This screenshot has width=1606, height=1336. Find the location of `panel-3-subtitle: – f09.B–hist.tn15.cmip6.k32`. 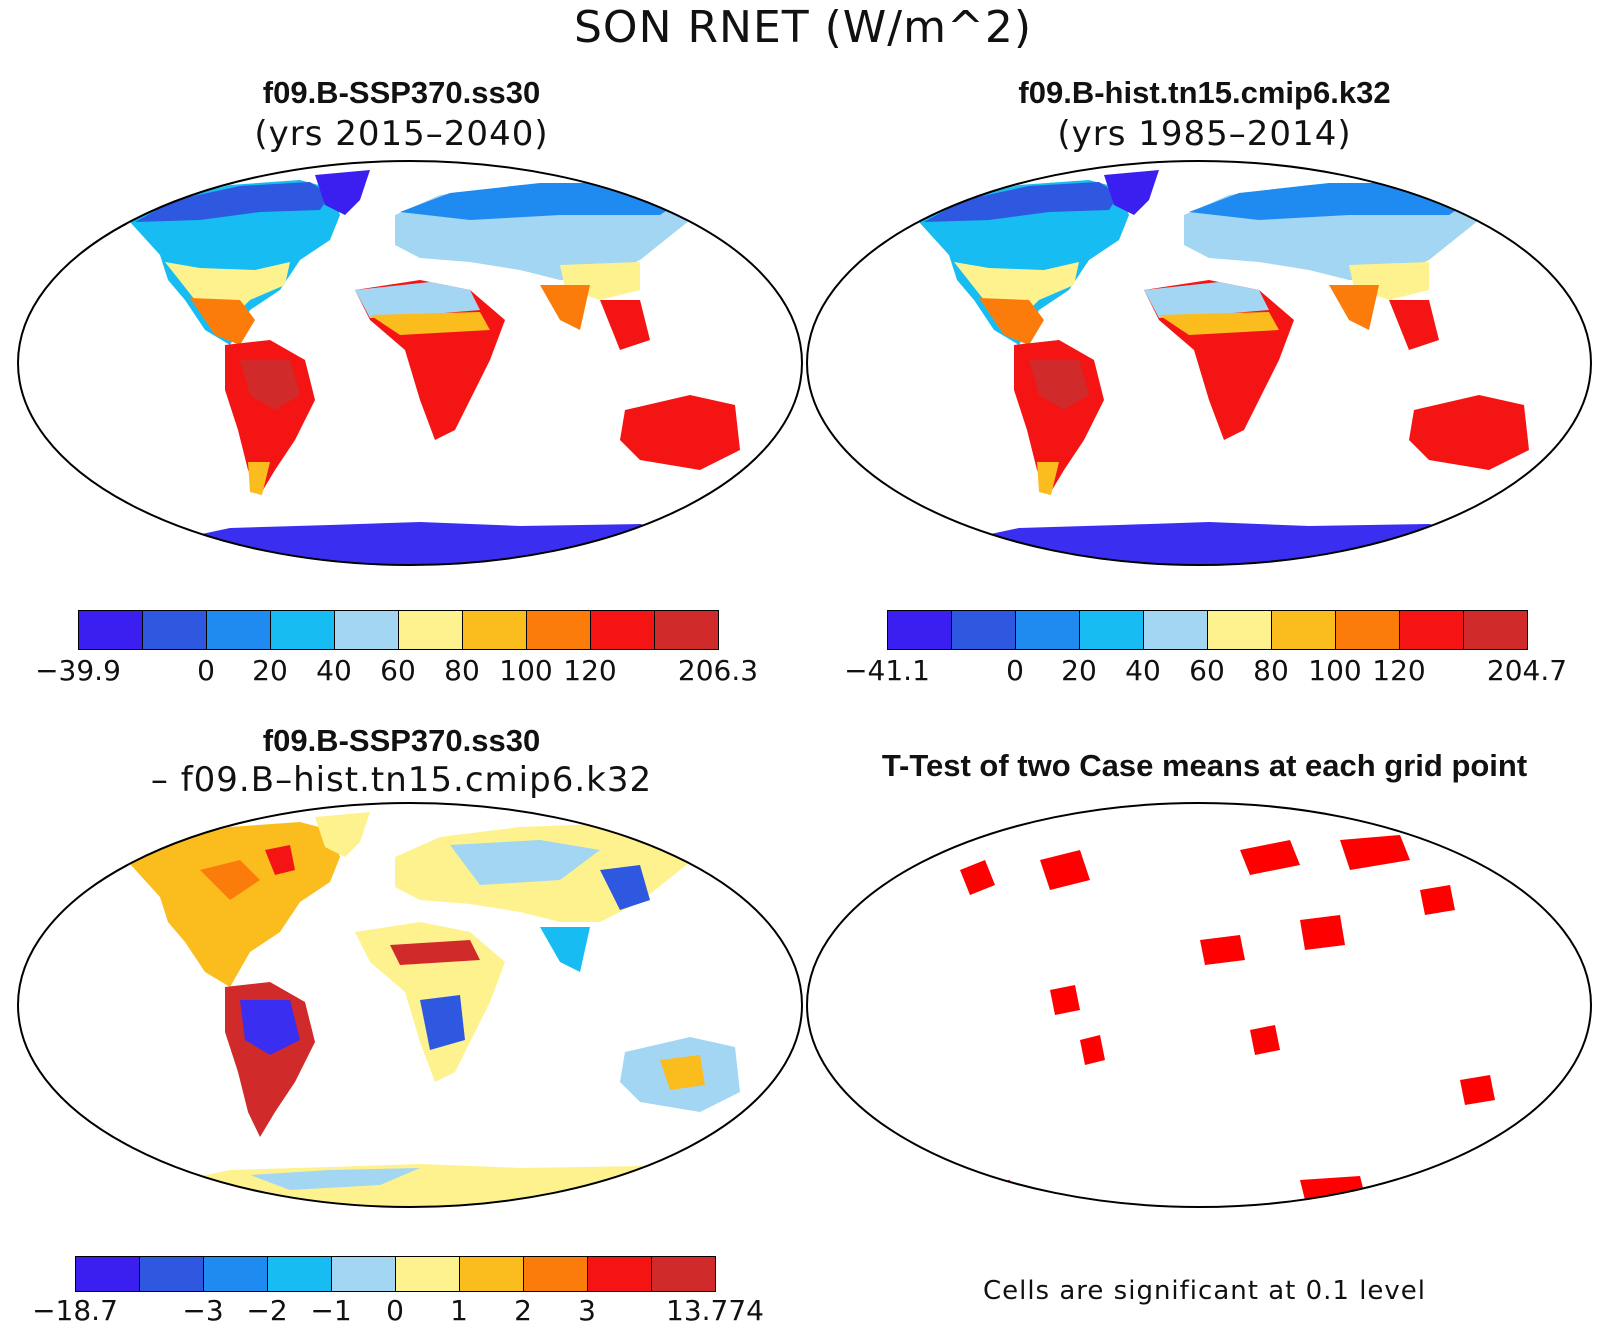

panel-3-subtitle: – f09.B–hist.tn15.cmip6.k32 is located at coordinates (401, 780).